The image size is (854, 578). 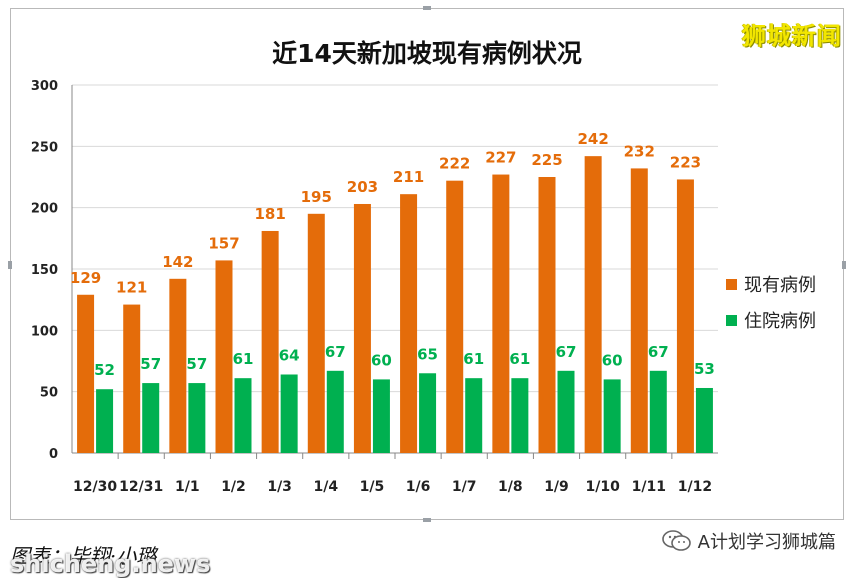 I want to click on brand-logo: 狮城新闻, so click(x=792, y=36).